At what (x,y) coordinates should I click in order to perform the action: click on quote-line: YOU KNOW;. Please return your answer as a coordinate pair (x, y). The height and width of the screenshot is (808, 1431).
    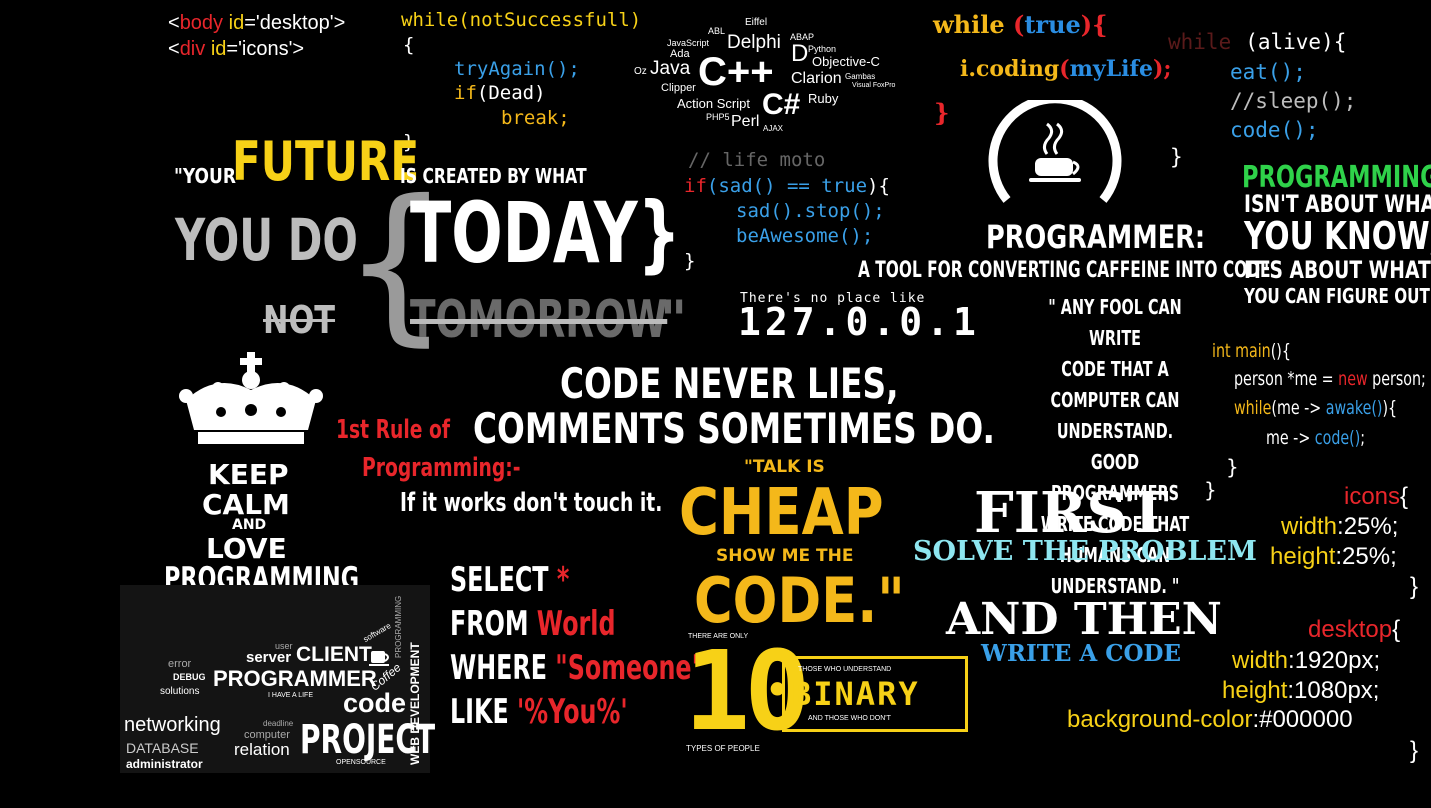
    Looking at the image, I should click on (1337, 236).